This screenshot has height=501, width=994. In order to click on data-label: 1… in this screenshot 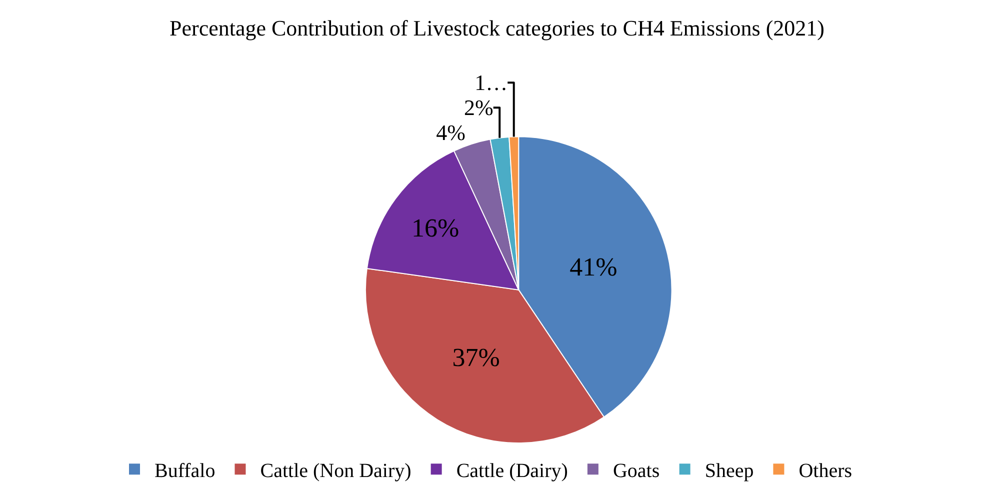, I will do `click(491, 83)`.